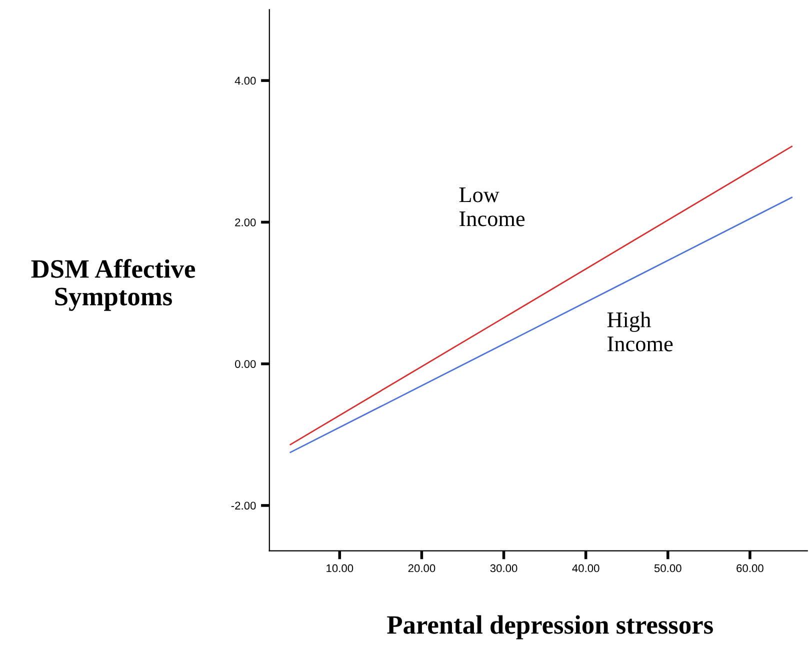 The height and width of the screenshot is (648, 809). Describe the element at coordinates (245, 222) in the screenshot. I see `y-tick-label: 2.00` at that location.